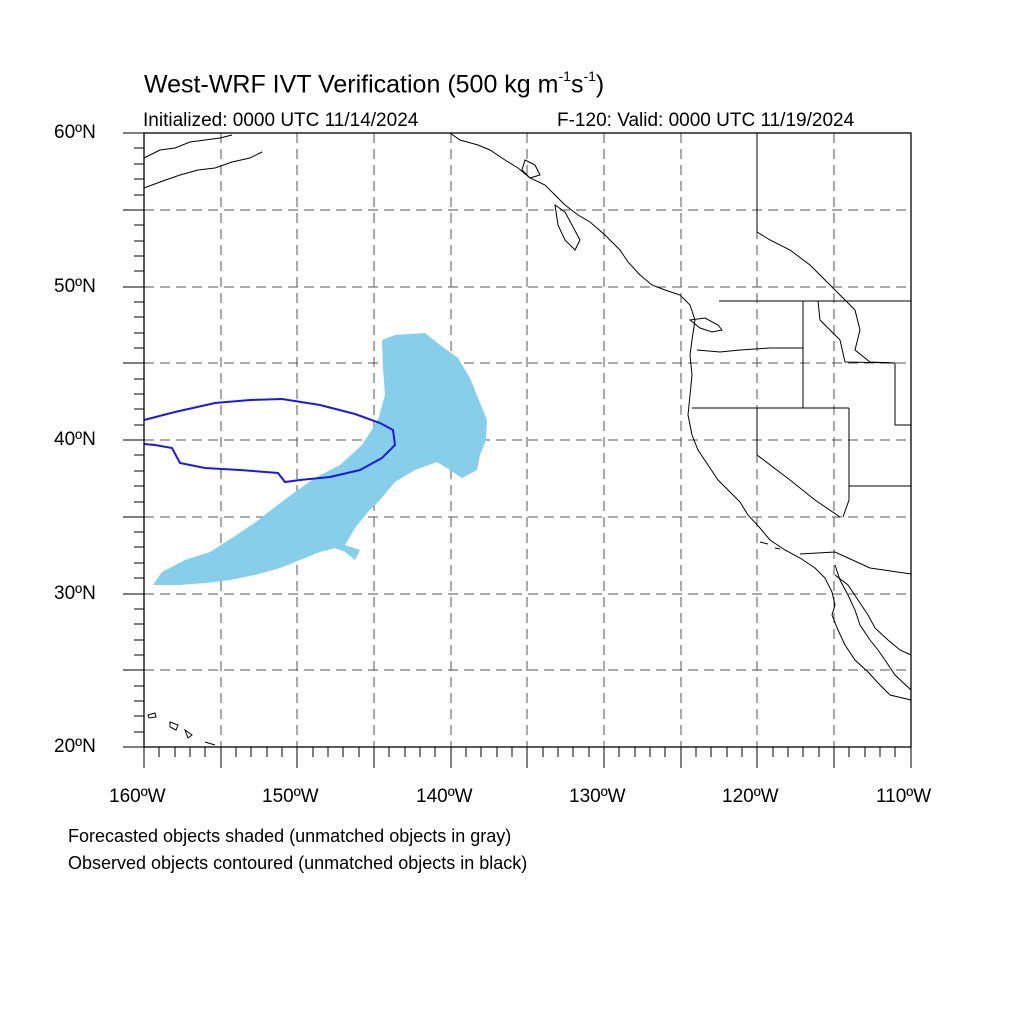 This screenshot has width=1024, height=1024. Describe the element at coordinates (802, 354) in the screenshot. I see `political-borders` at that location.